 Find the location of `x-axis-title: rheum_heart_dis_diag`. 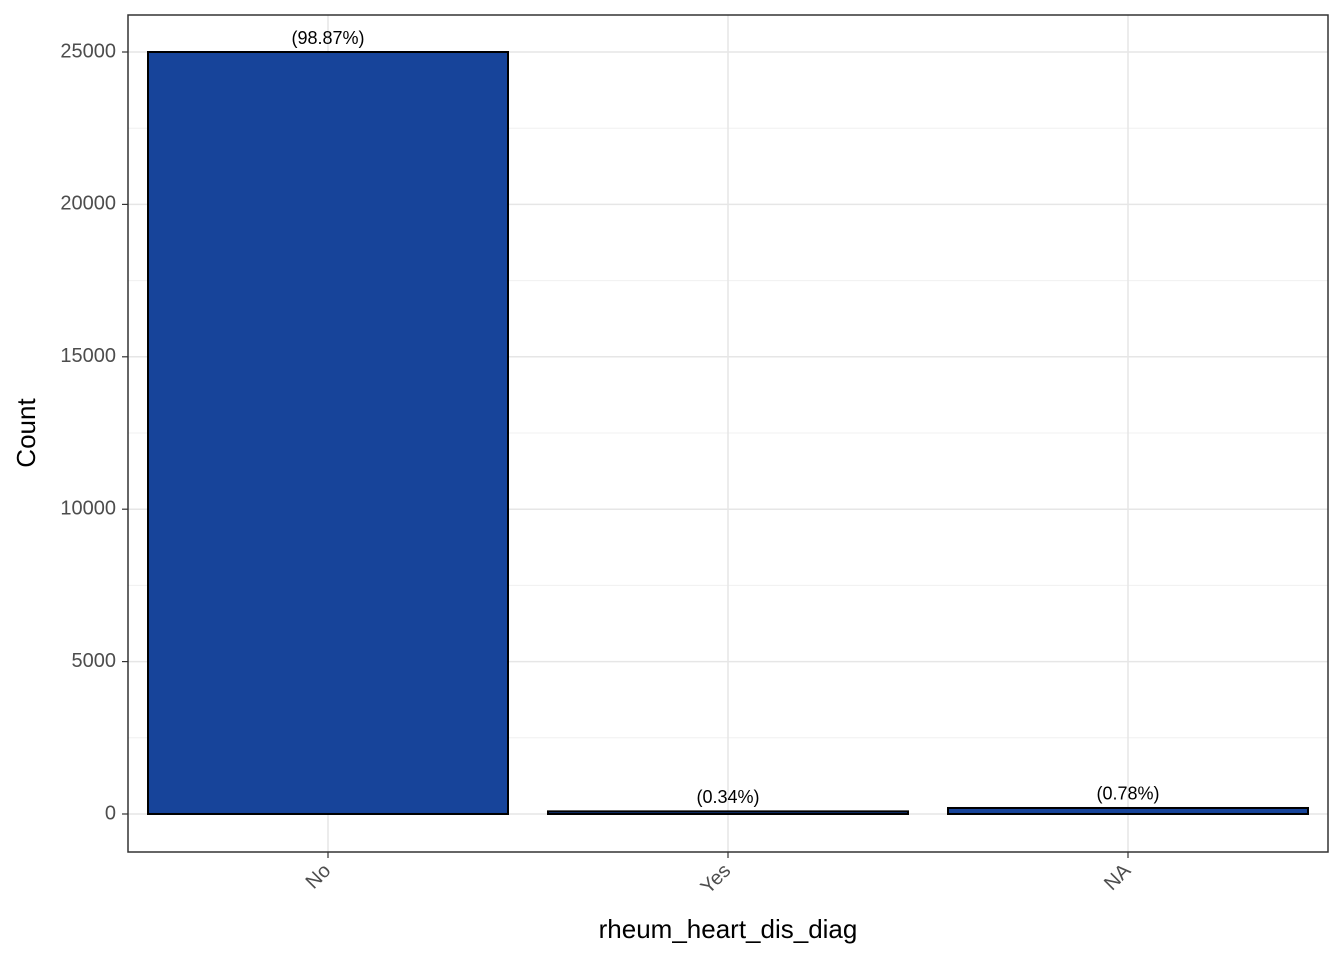

x-axis-title: rheum_heart_dis_diag is located at coordinates (728, 929).